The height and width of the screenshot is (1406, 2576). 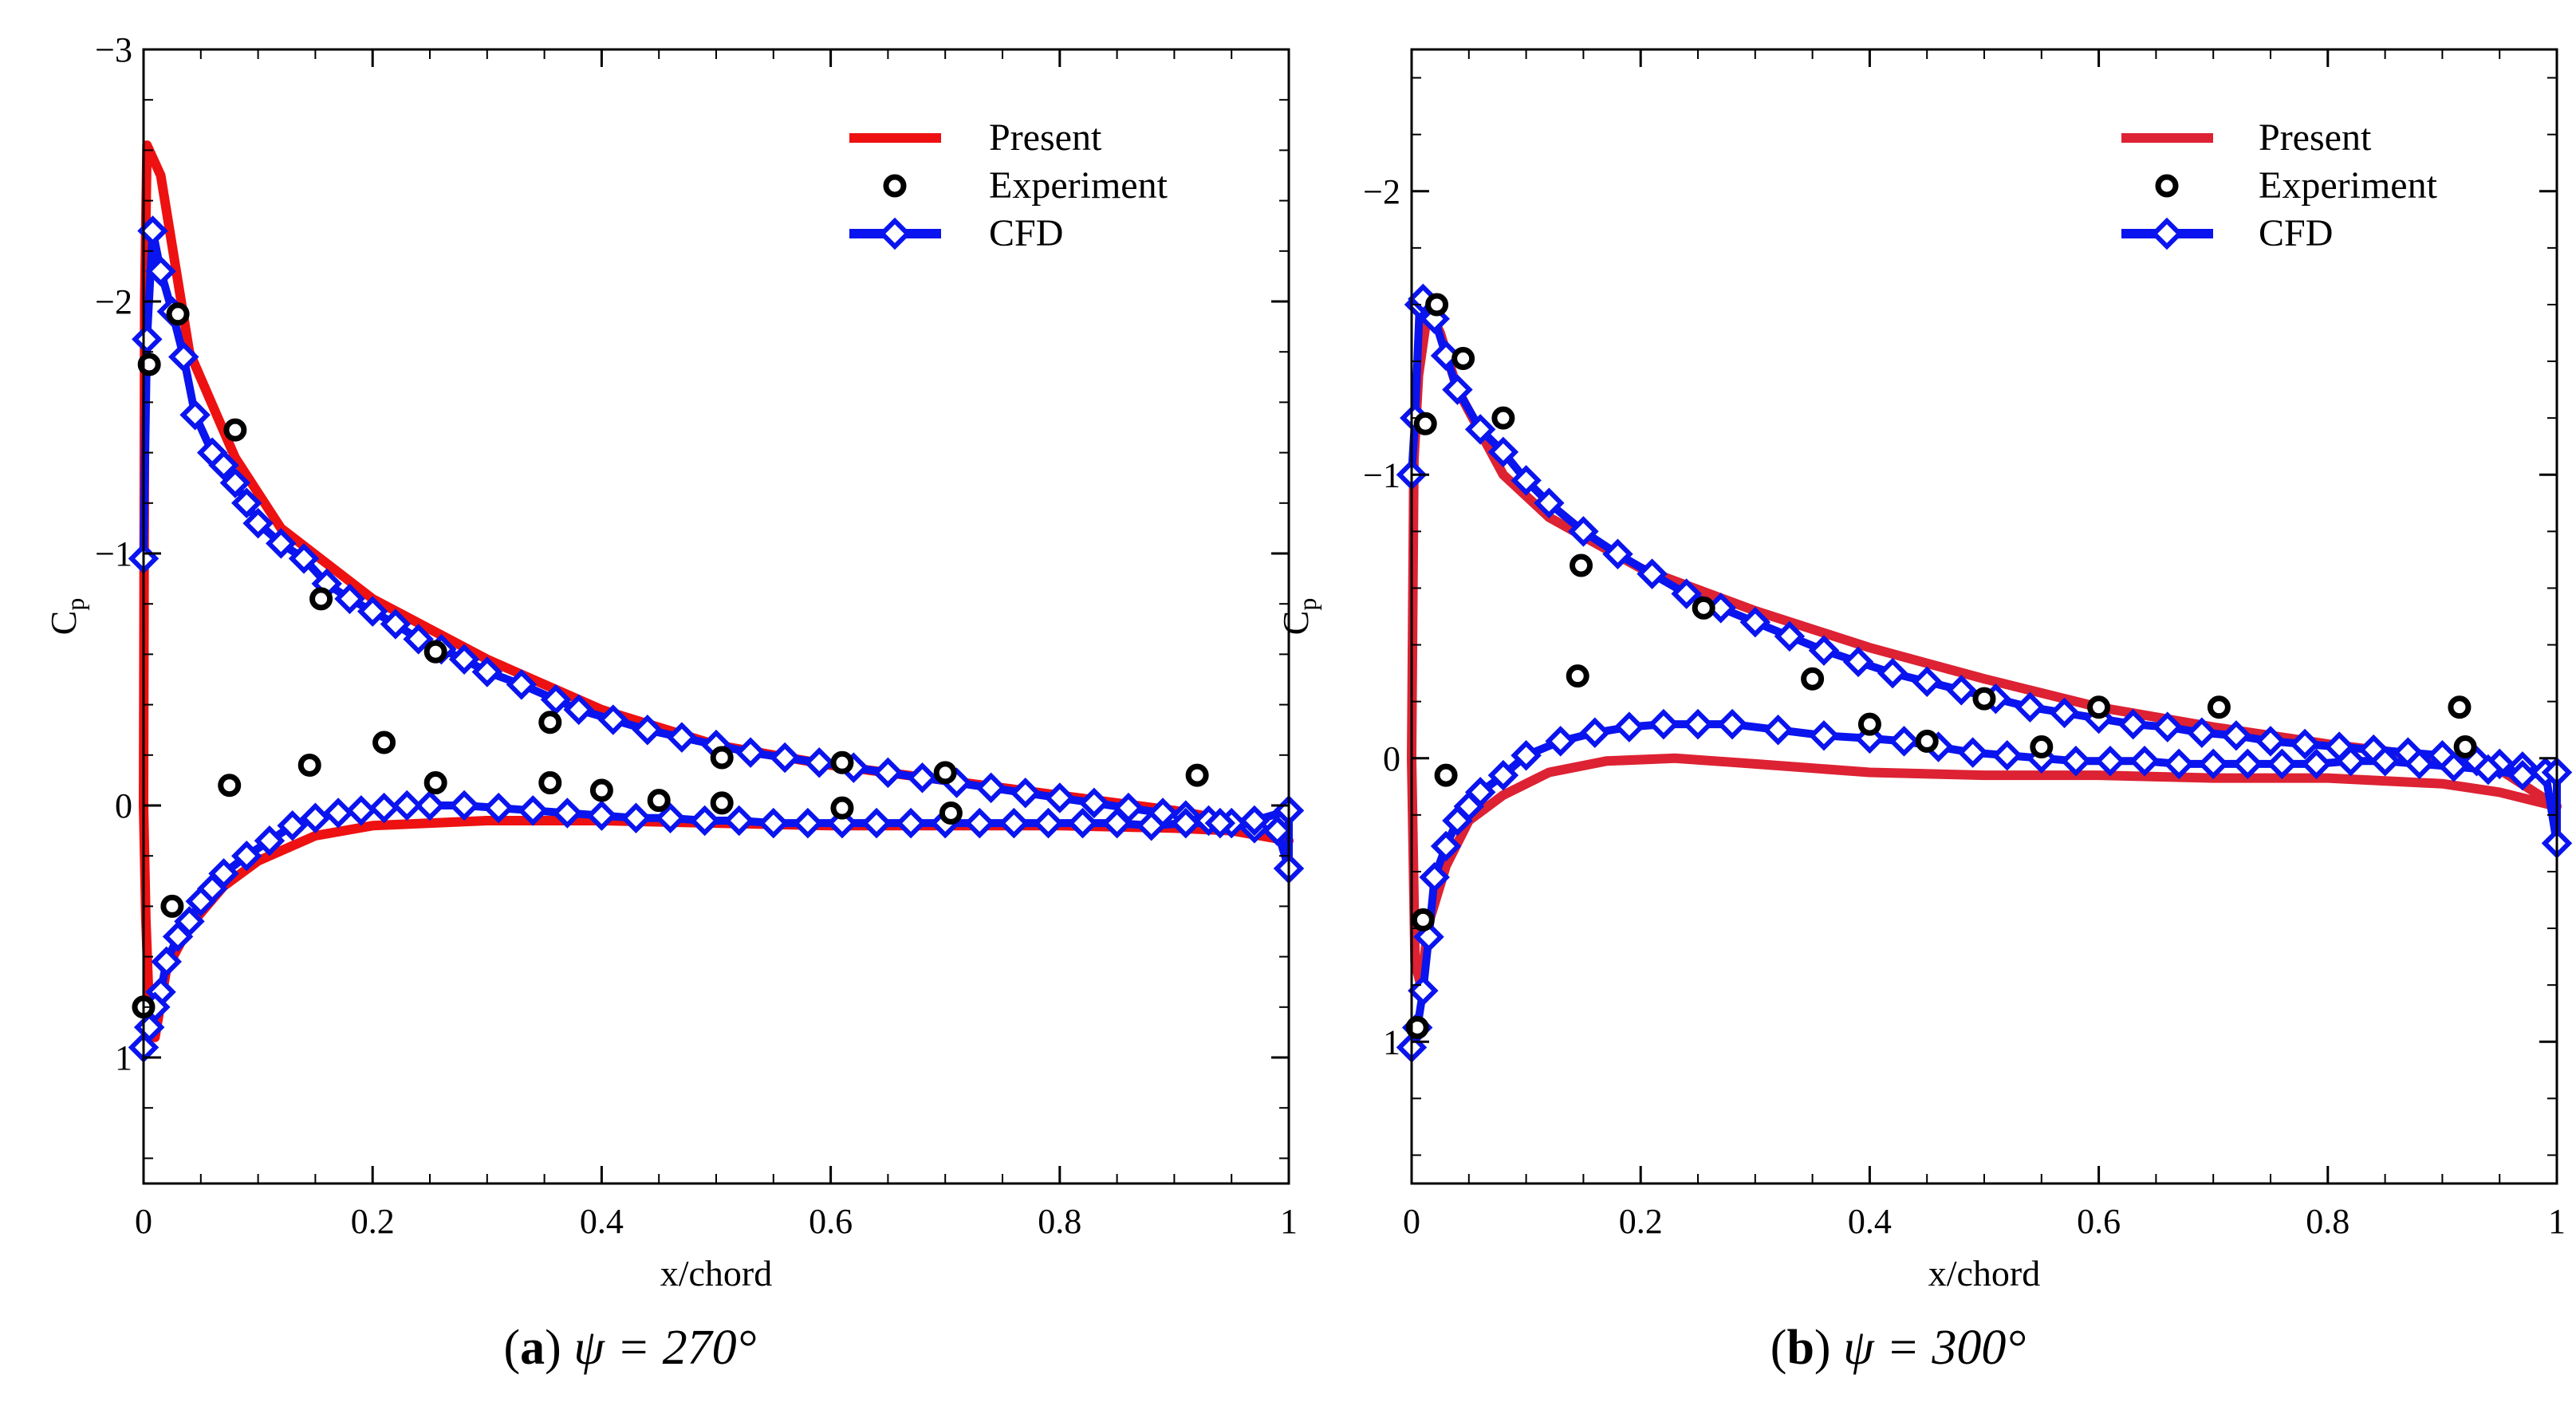 What do you see at coordinates (1026, 233) in the screenshot?
I see `panel-a-legend-cfd-label: CFD` at bounding box center [1026, 233].